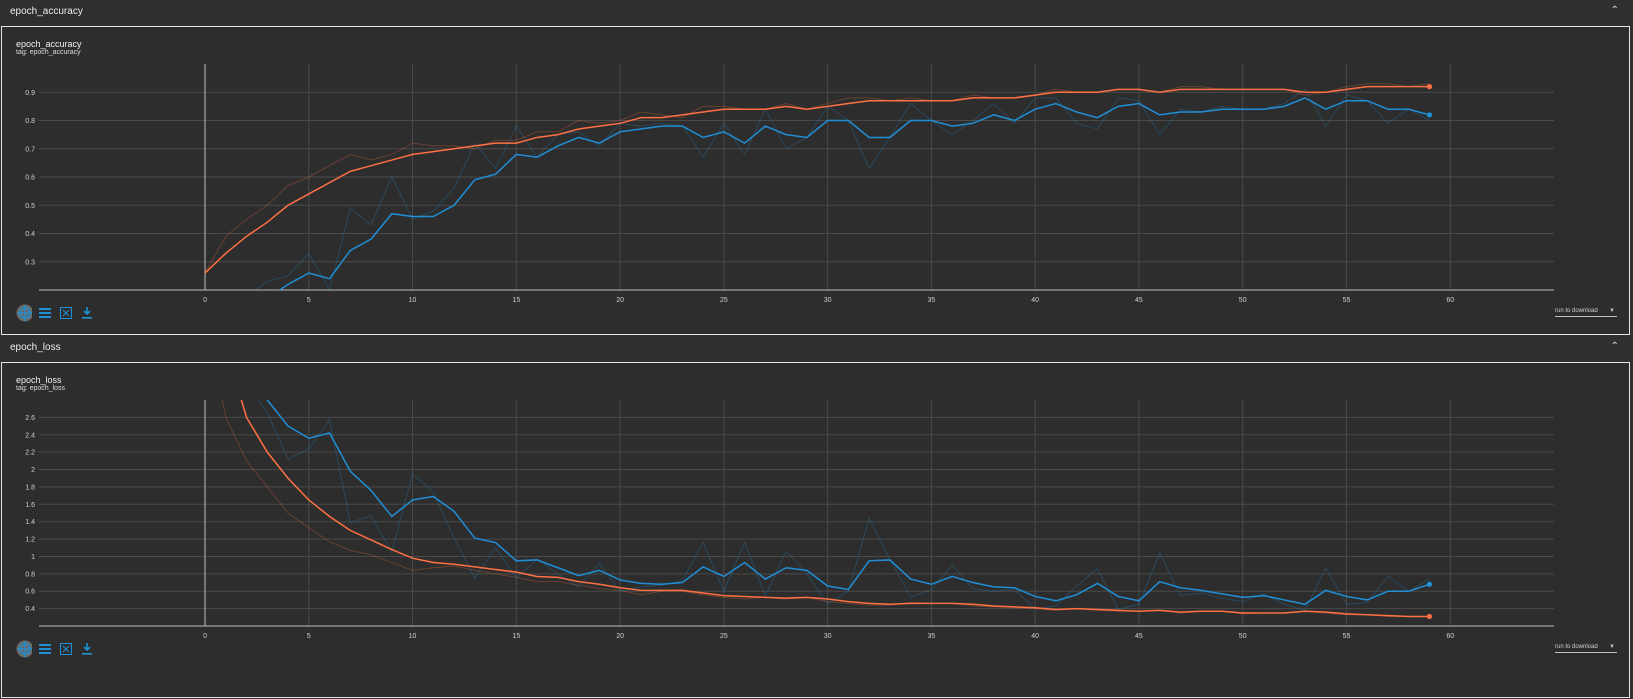 This screenshot has height=699, width=1633. Describe the element at coordinates (48, 52) in the screenshot. I see `card-tag: tag: epoch_accuracy` at that location.